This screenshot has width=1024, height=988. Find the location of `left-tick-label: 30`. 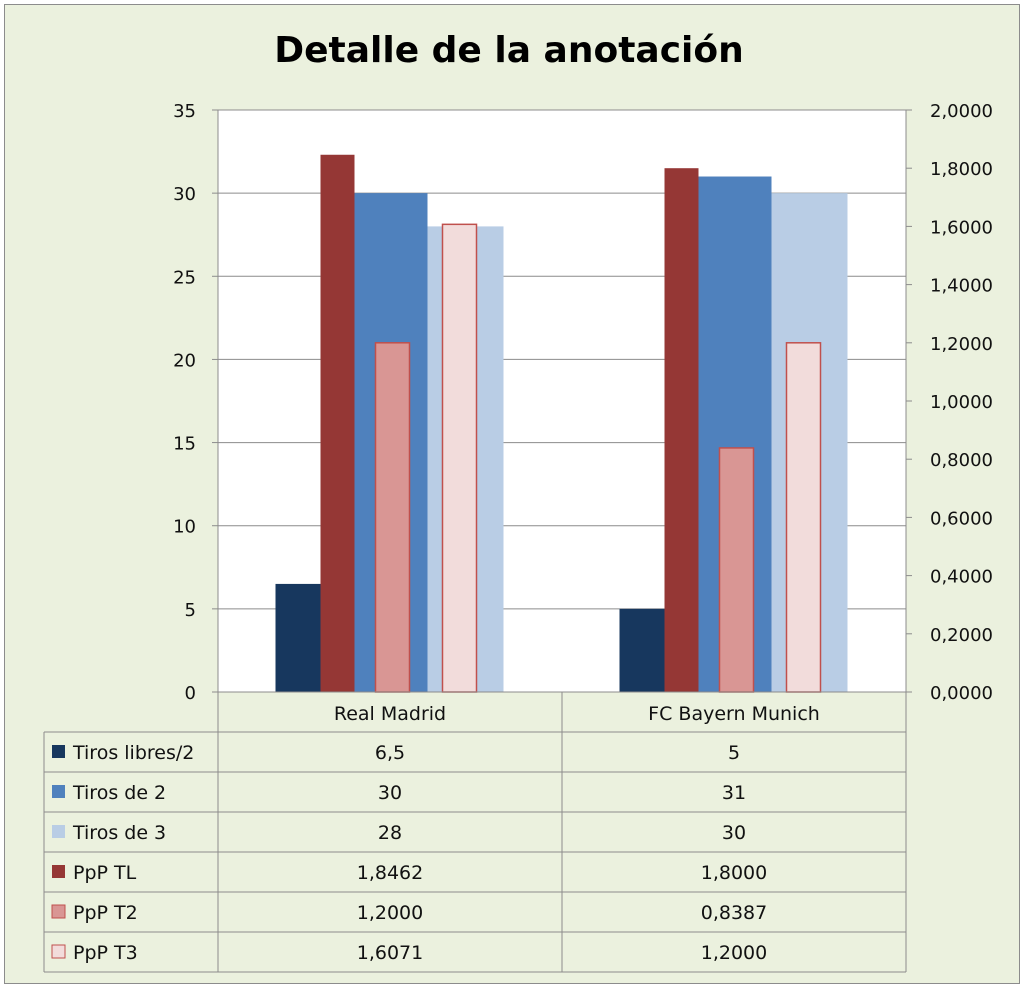

left-tick-label: 30 is located at coordinates (184, 194).